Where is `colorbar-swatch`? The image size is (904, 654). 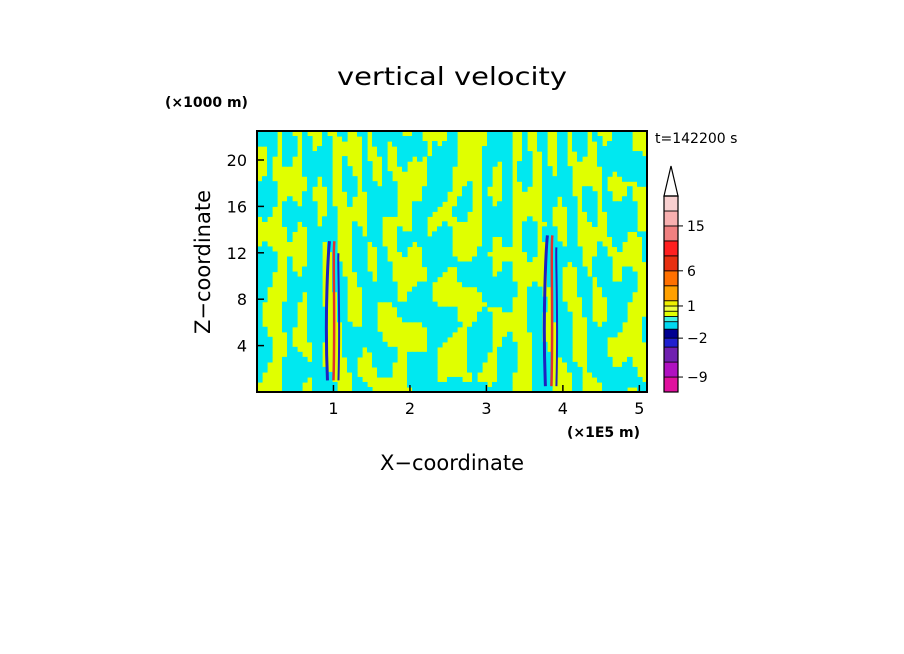
colorbar-swatch is located at coordinates (671, 308).